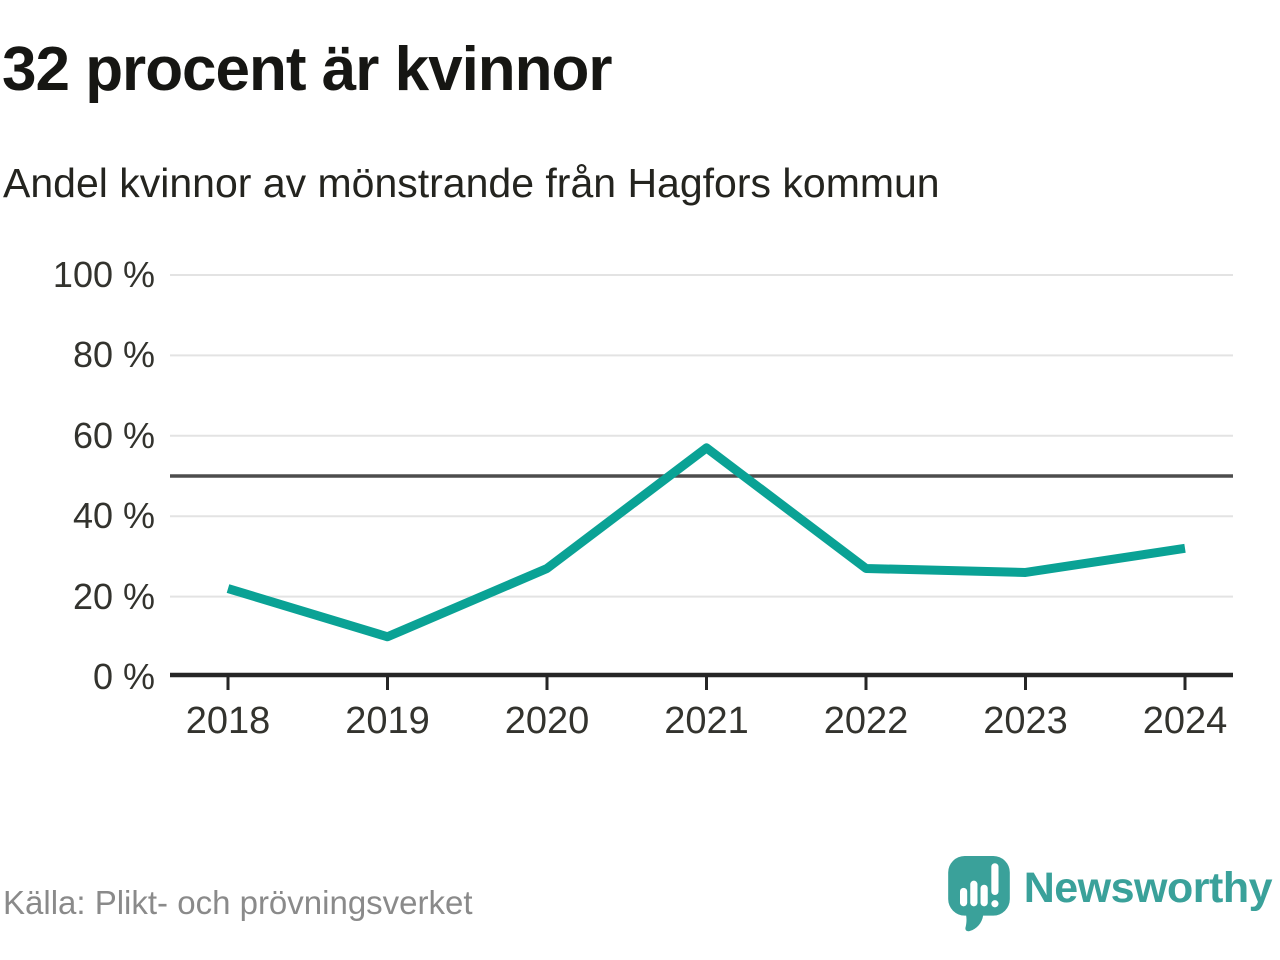  What do you see at coordinates (307, 69) in the screenshot?
I see `page-title: 32 procent är kvinnor` at bounding box center [307, 69].